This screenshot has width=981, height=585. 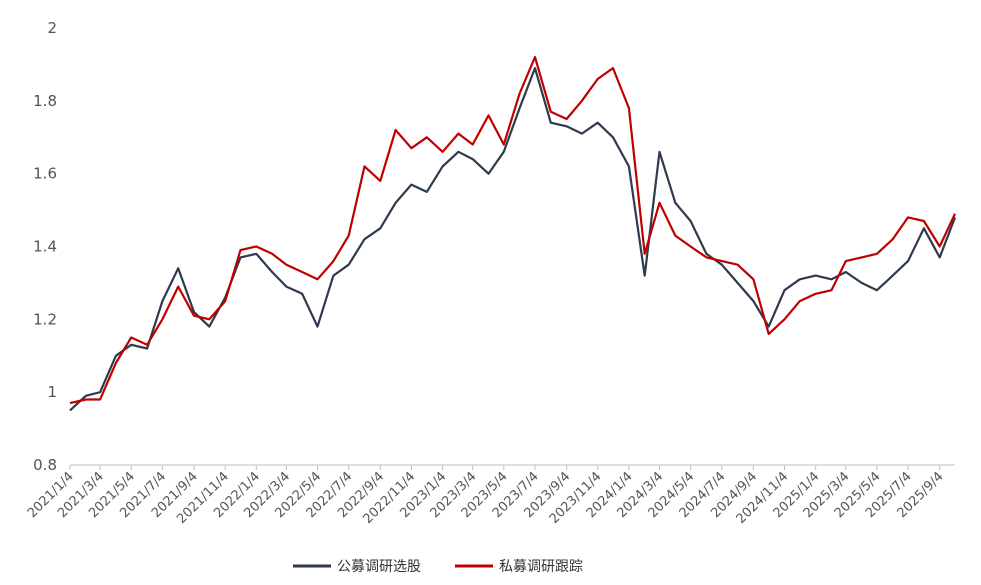 I want to click on y-tick-label: 1.6, so click(x=45, y=174).